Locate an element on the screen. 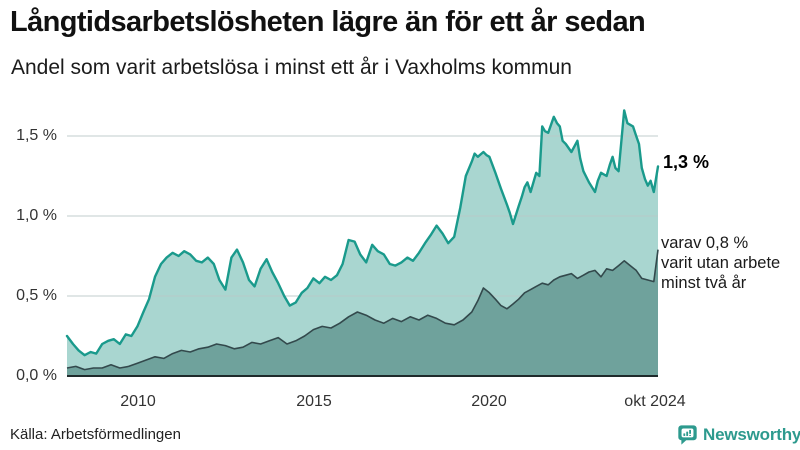  series-end-value-label: 1,3 % is located at coordinates (686, 162).